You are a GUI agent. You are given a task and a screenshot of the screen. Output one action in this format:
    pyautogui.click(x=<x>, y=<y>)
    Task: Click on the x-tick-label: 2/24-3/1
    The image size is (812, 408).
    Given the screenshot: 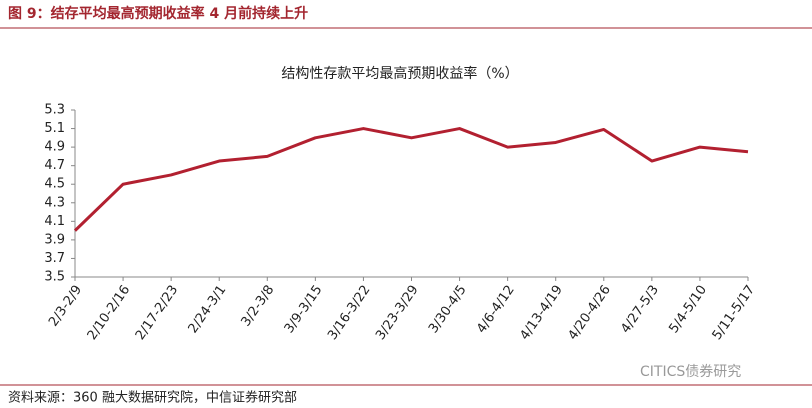 What is the action you would take?
    pyautogui.click(x=208, y=310)
    